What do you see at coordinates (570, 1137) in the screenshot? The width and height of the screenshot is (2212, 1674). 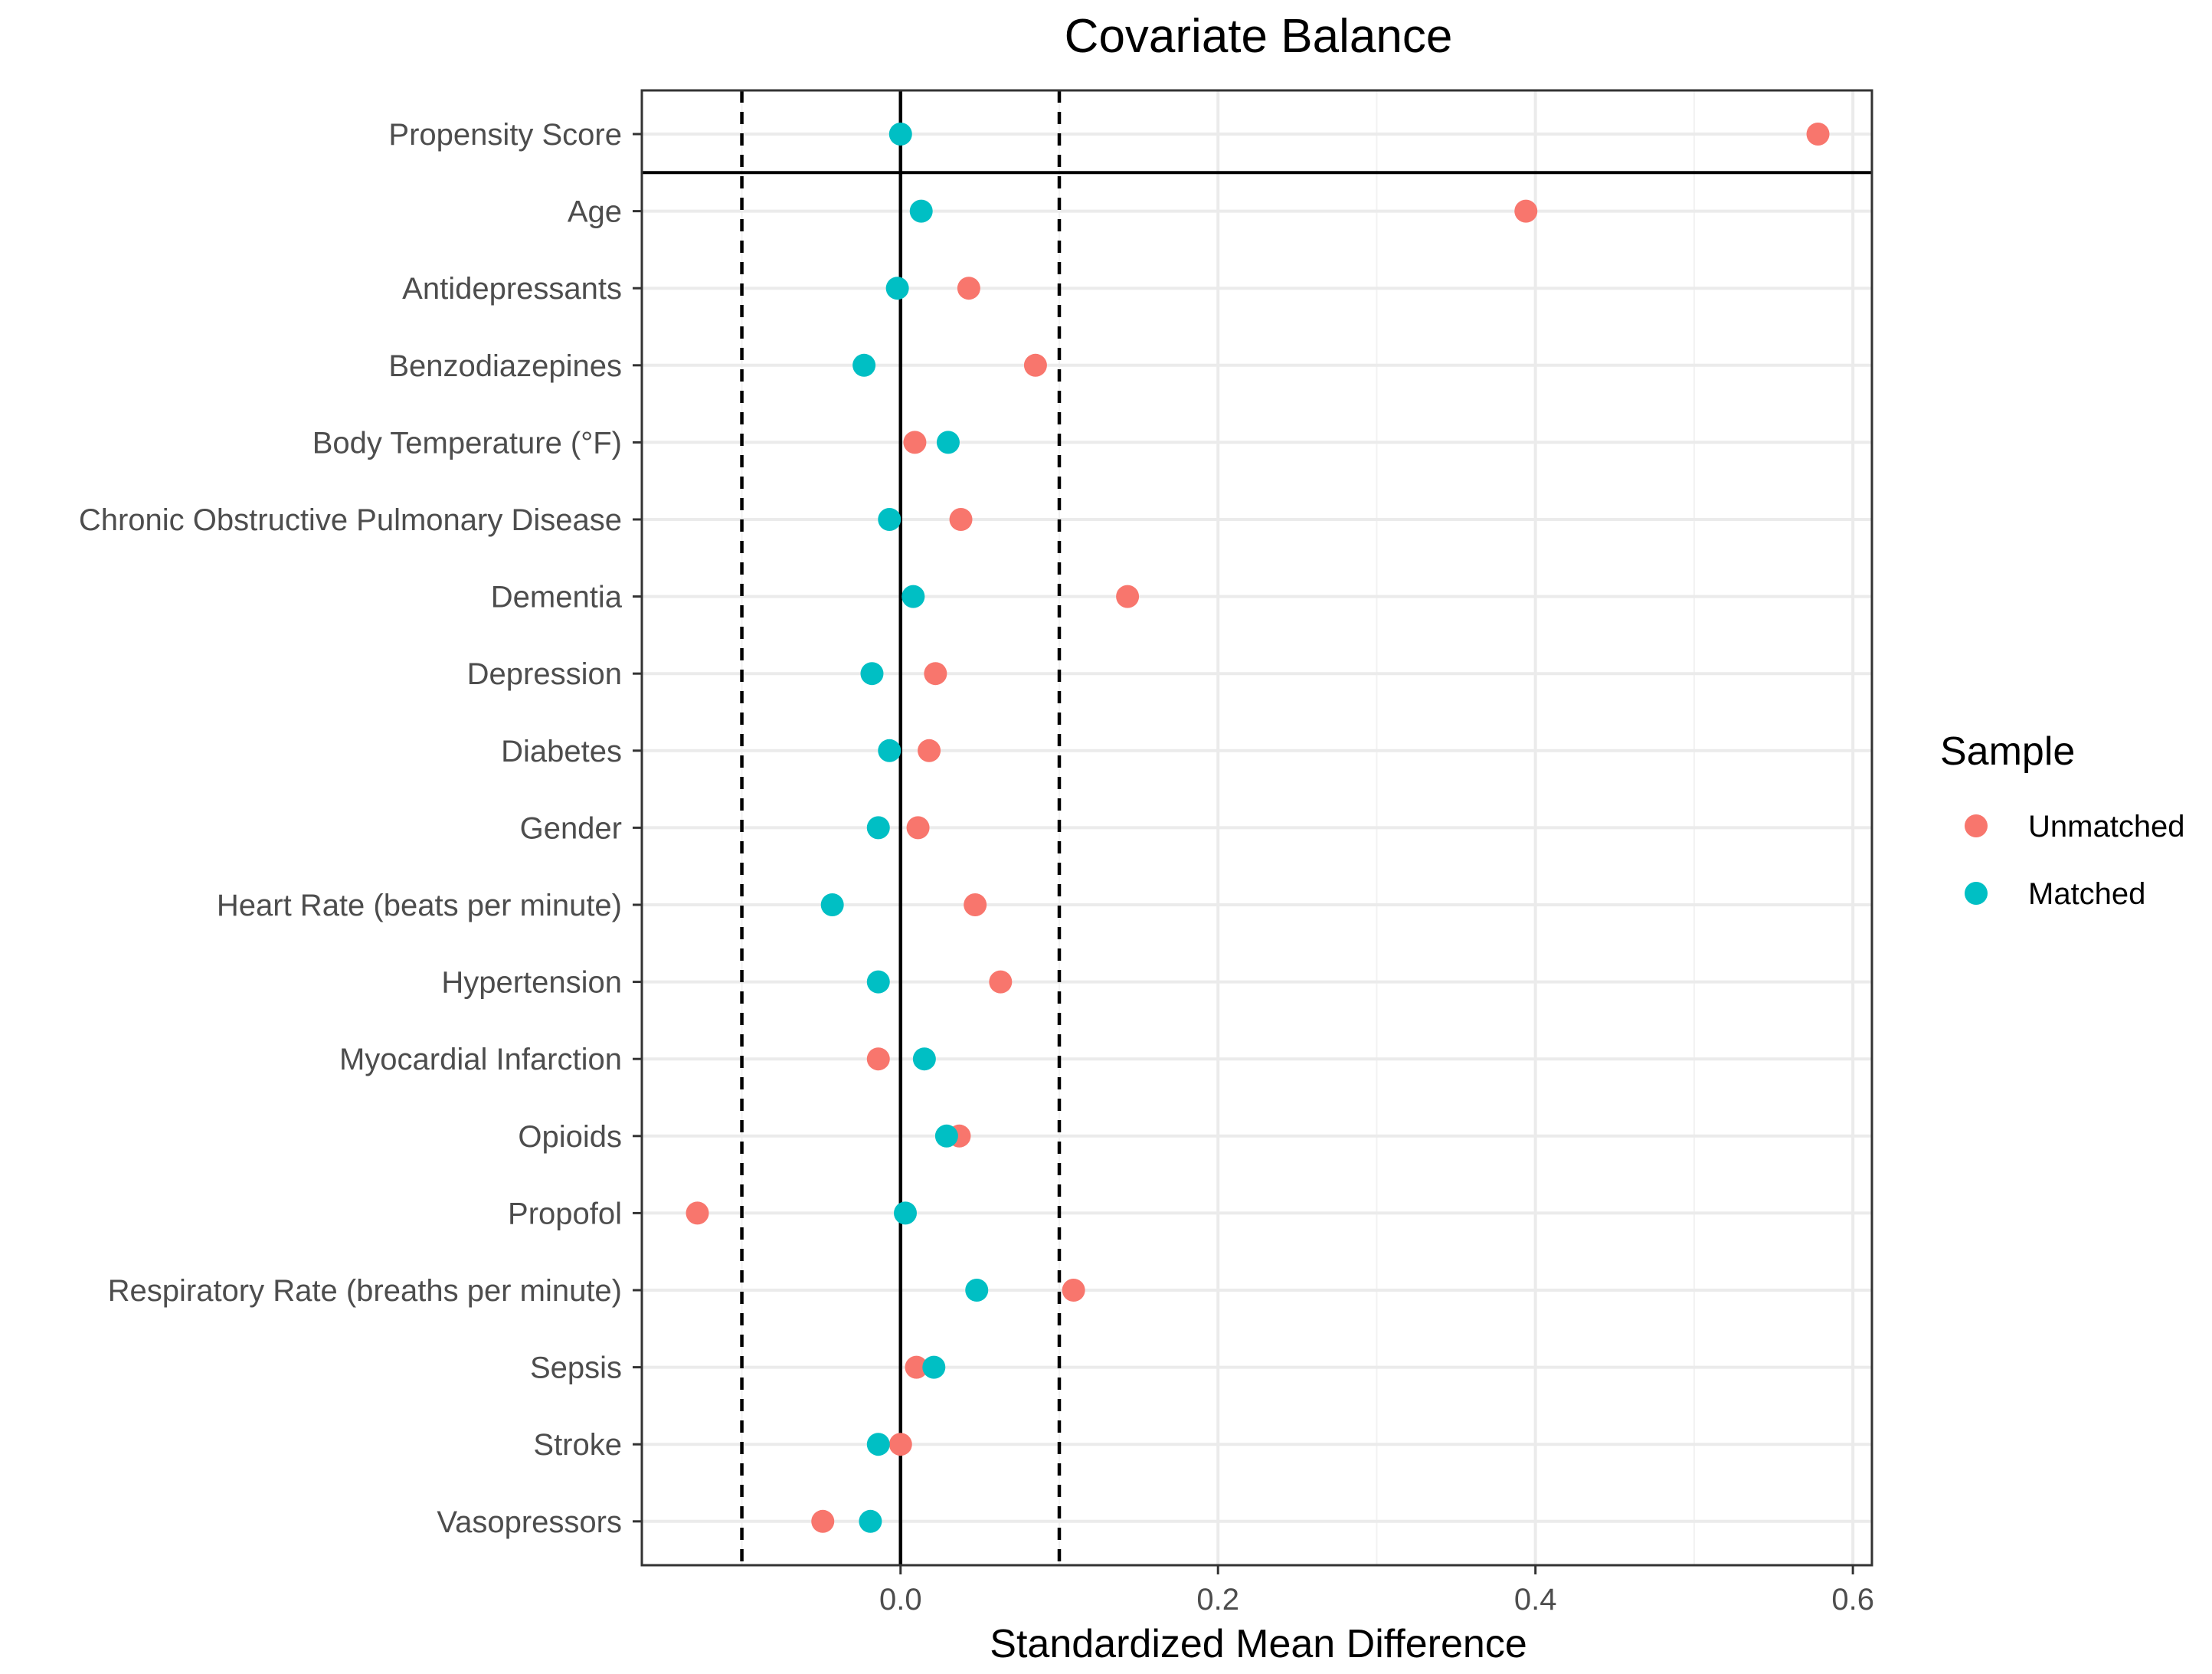 I see `y-tick-label: Opioids` at bounding box center [570, 1137].